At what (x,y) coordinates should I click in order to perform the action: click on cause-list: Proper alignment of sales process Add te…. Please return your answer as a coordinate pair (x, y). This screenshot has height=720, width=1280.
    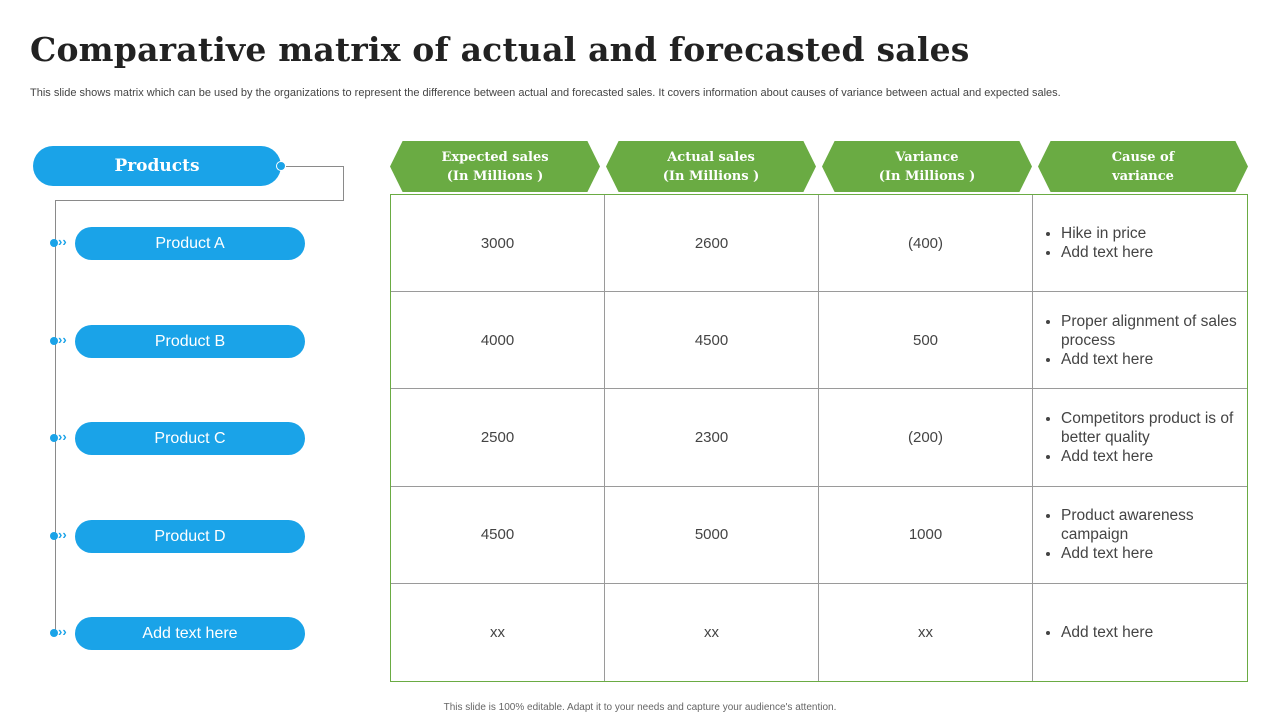
    Looking at the image, I should click on (1141, 340).